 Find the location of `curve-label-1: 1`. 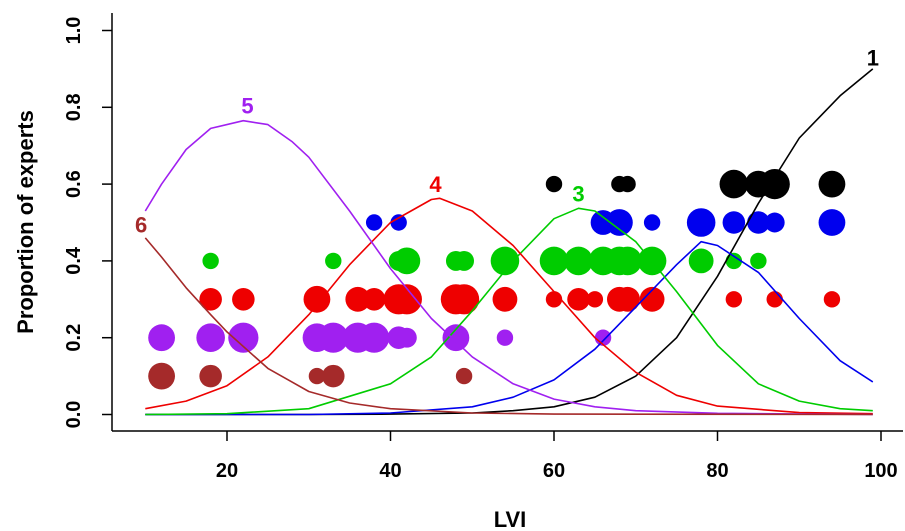

curve-label-1: 1 is located at coordinates (873, 57).